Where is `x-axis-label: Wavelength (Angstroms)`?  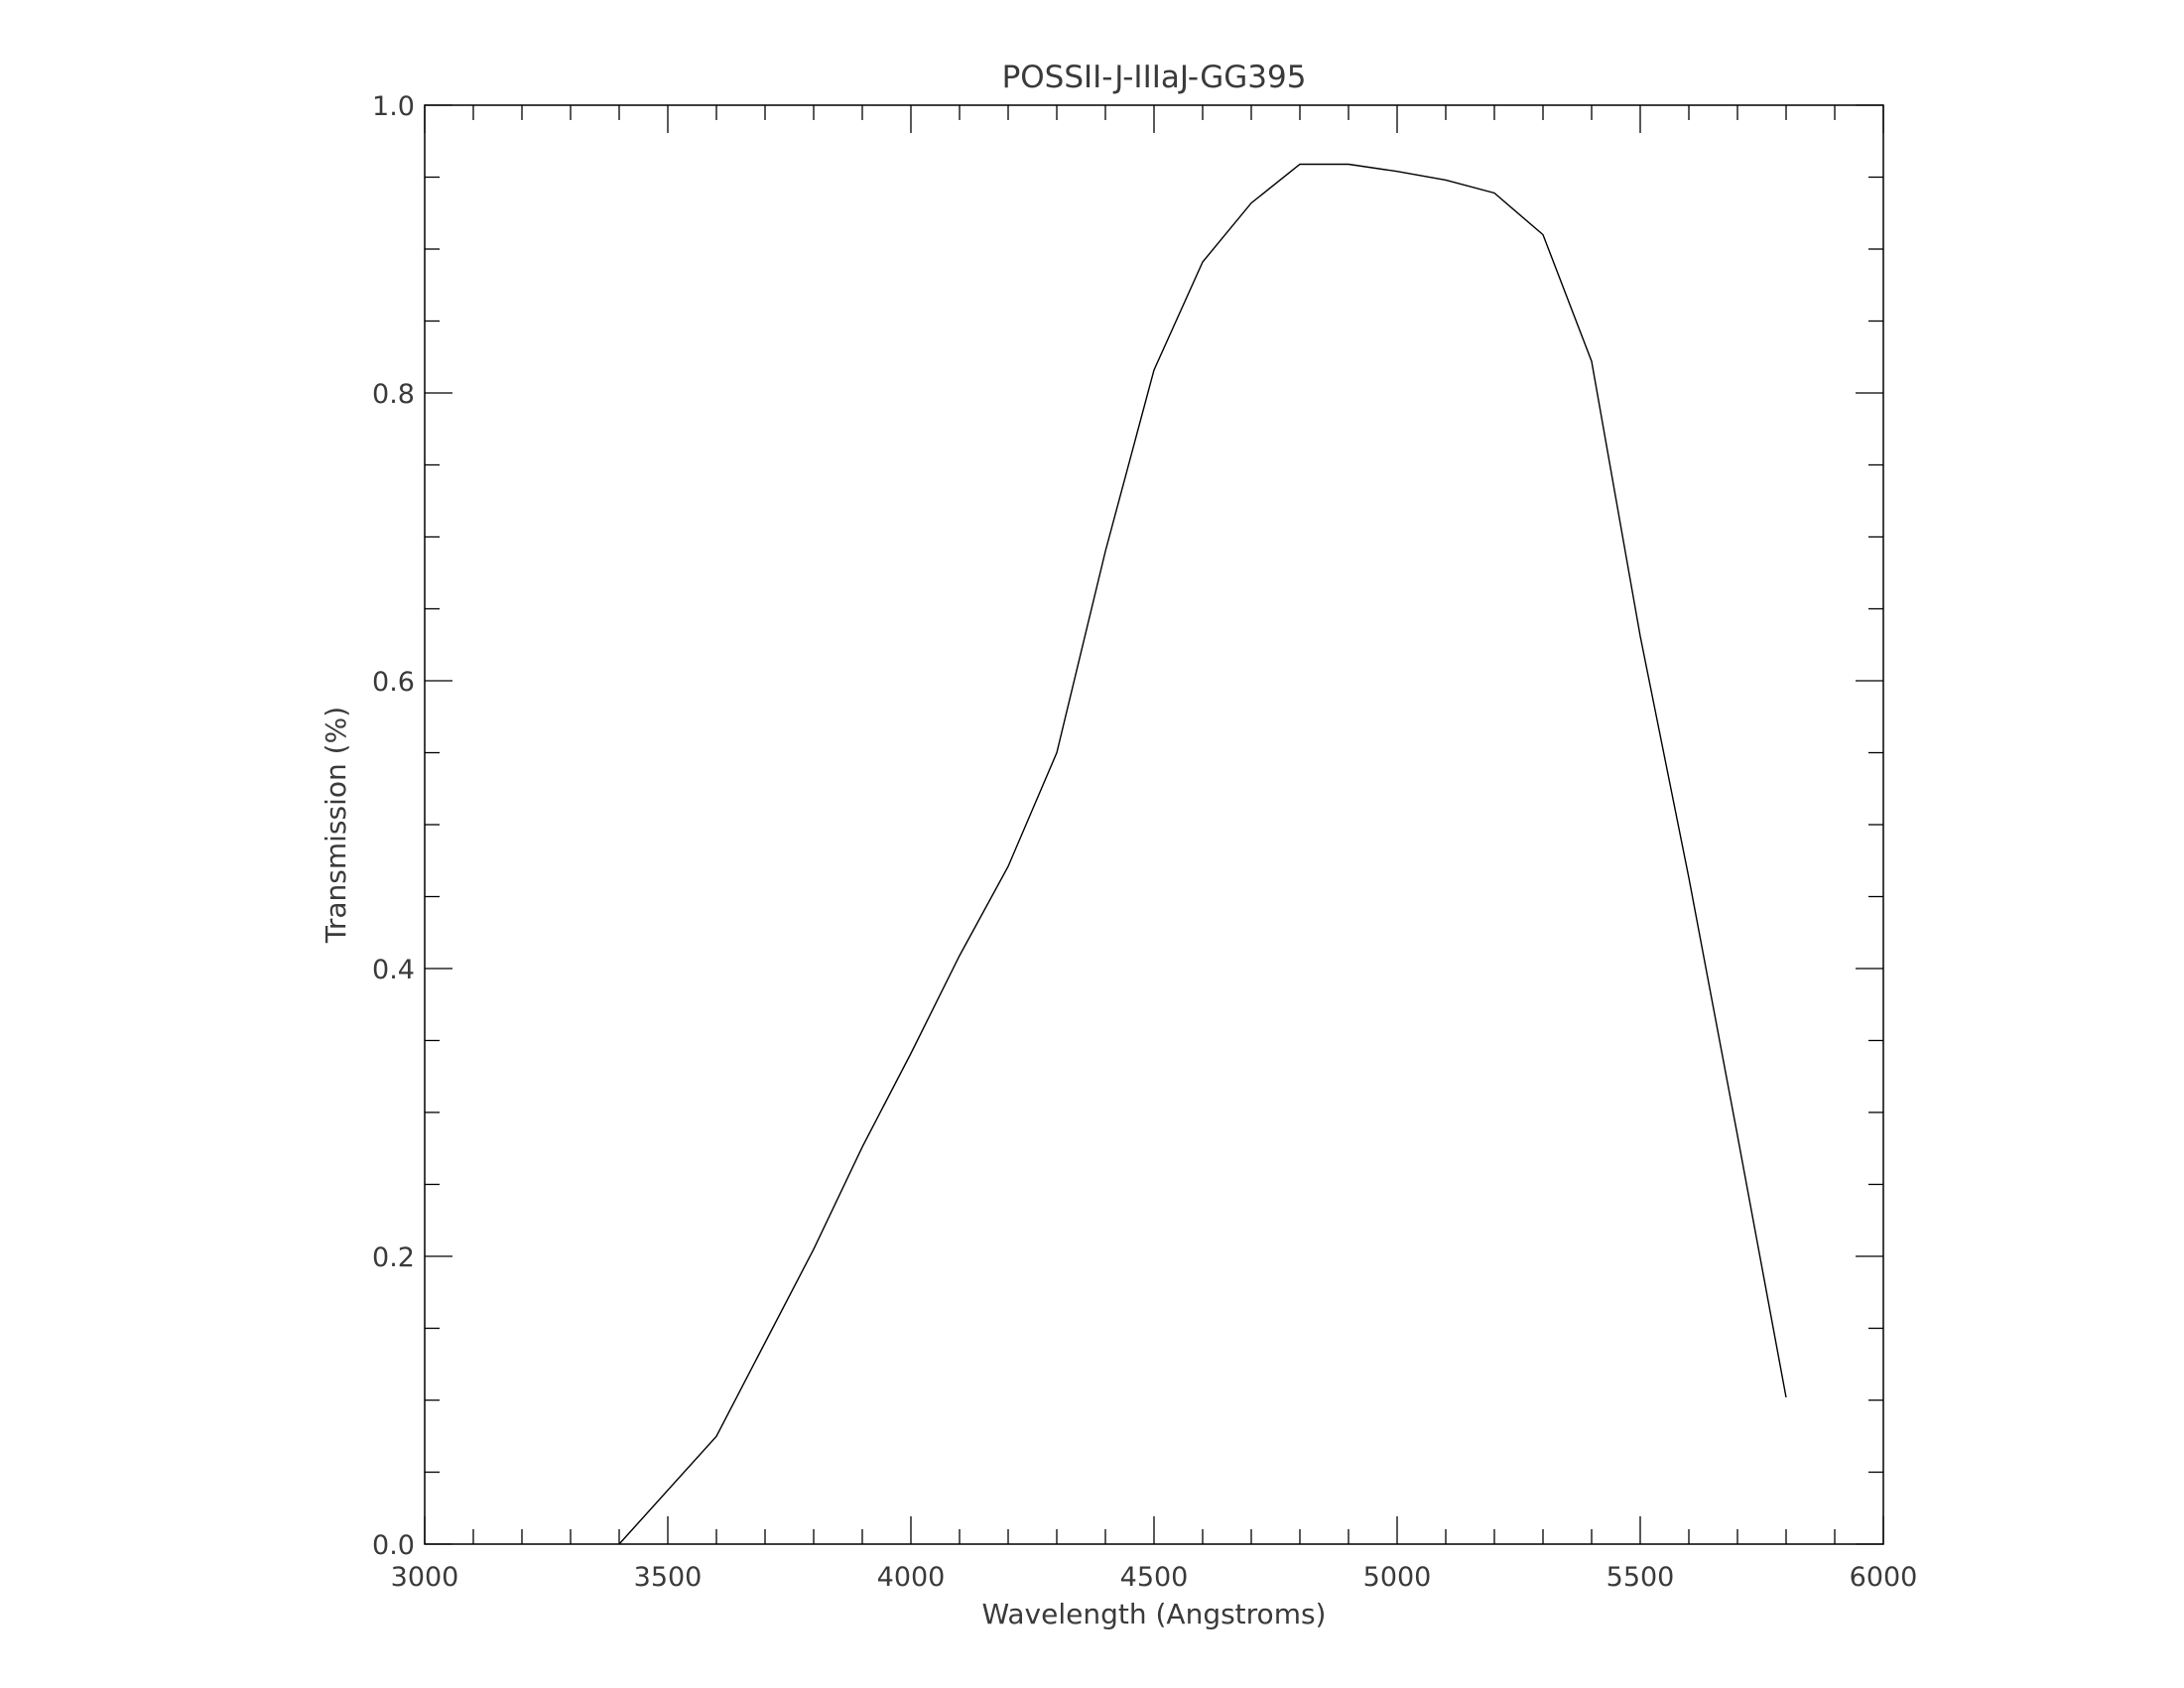 x-axis-label: Wavelength (Angstroms) is located at coordinates (1154, 1614).